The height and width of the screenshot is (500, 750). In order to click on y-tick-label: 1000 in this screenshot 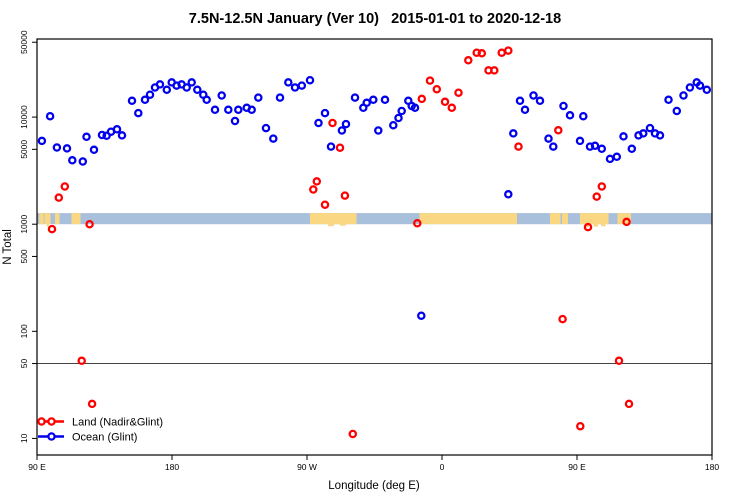, I will do `click(24, 223)`.